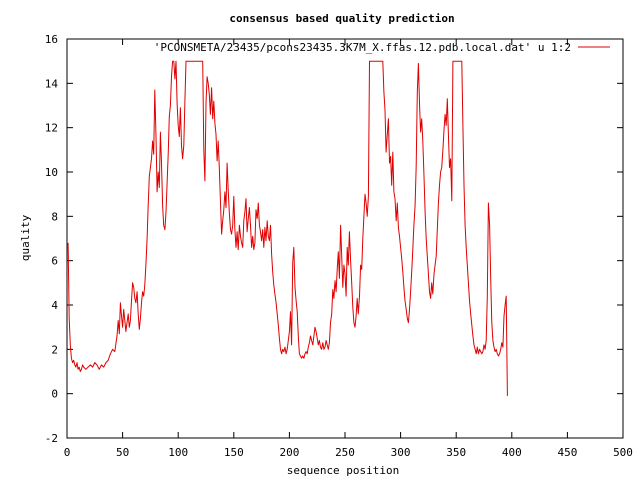 The width and height of the screenshot is (640, 480). Describe the element at coordinates (567, 452) in the screenshot. I see `x-tick-label: 450` at that location.